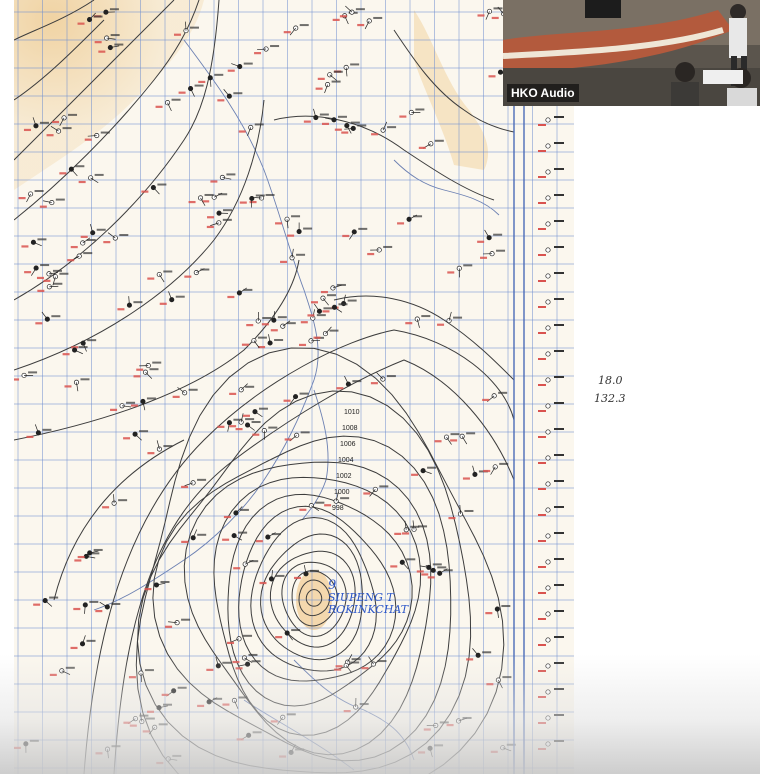 The width and height of the screenshot is (760, 774). What do you see at coordinates (352, 412) in the screenshot?
I see `isobar-label: 1010` at bounding box center [352, 412].